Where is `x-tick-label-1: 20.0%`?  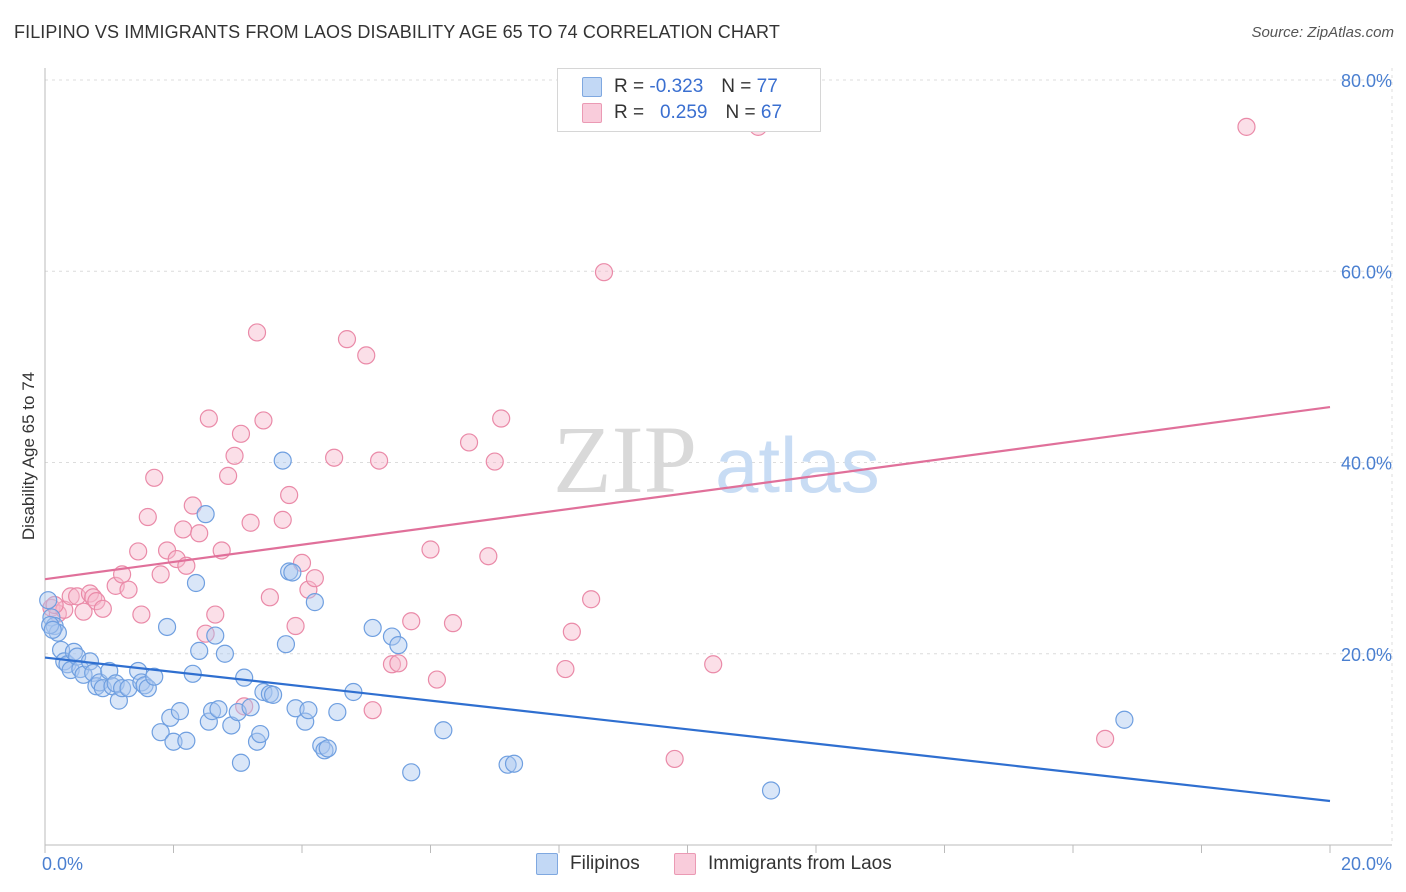 x-tick-label-1: 20.0% is located at coordinates (1366, 864).